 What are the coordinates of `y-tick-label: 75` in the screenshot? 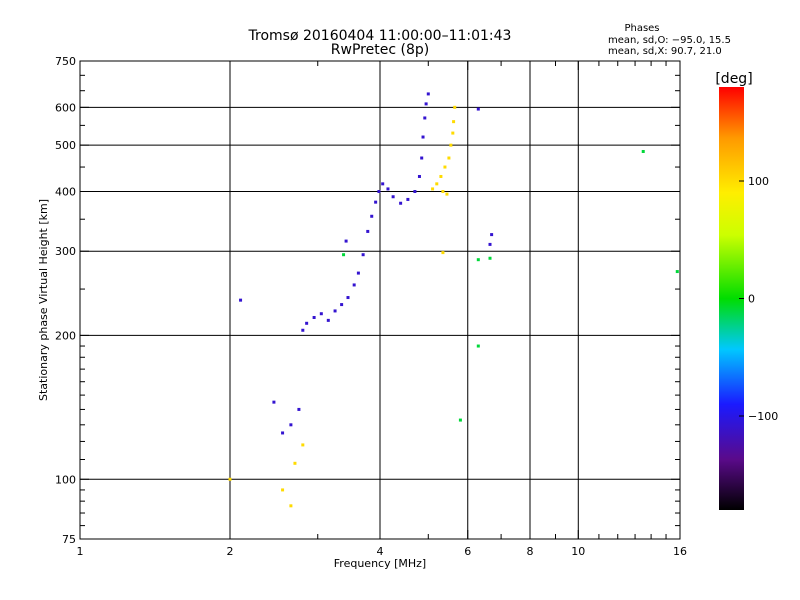 It's located at (69, 539).